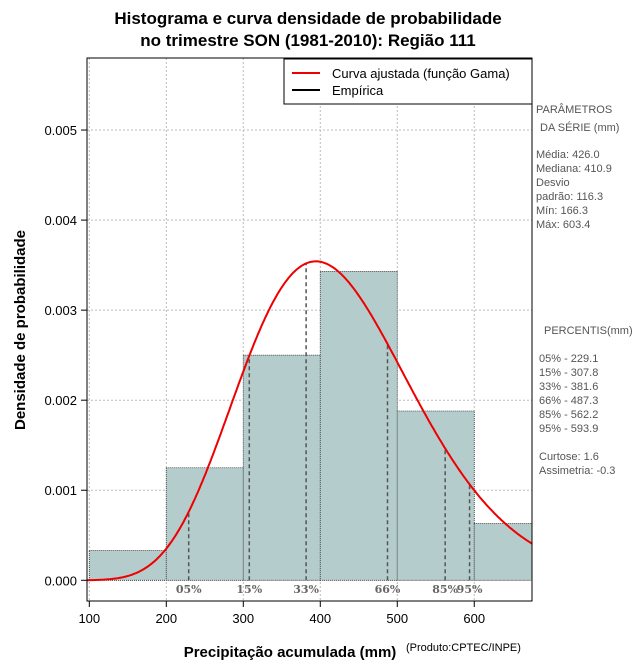 The image size is (640, 660). Describe the element at coordinates (397, 618) in the screenshot. I see `x-tick-label-500: 500` at that location.